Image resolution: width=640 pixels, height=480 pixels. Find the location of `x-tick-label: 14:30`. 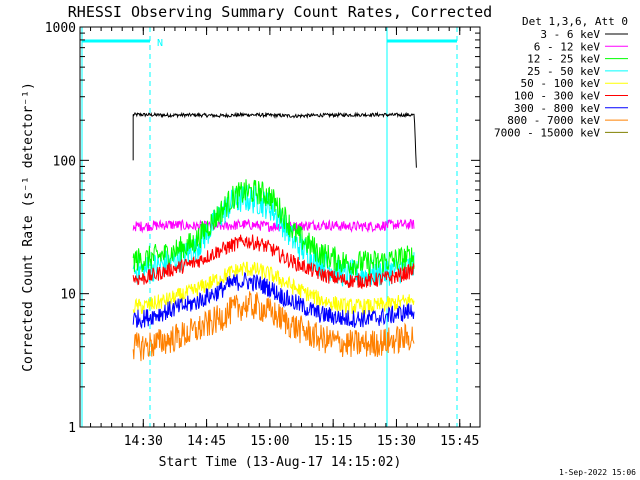

x-tick-label: 14:30 is located at coordinates (143, 441).